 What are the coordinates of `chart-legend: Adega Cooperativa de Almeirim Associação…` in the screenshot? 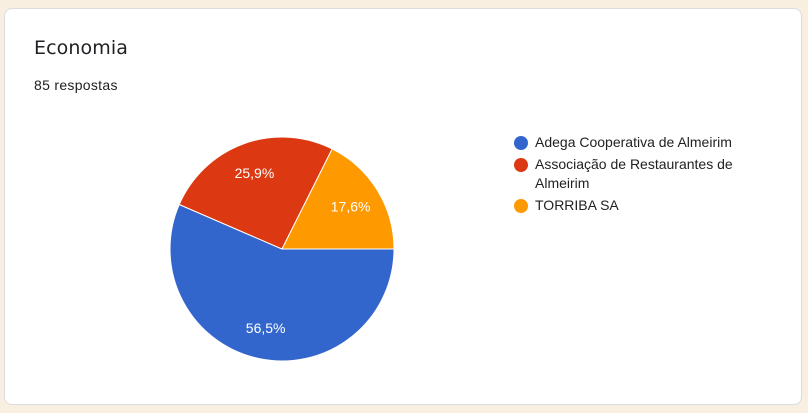 It's located at (640, 175).